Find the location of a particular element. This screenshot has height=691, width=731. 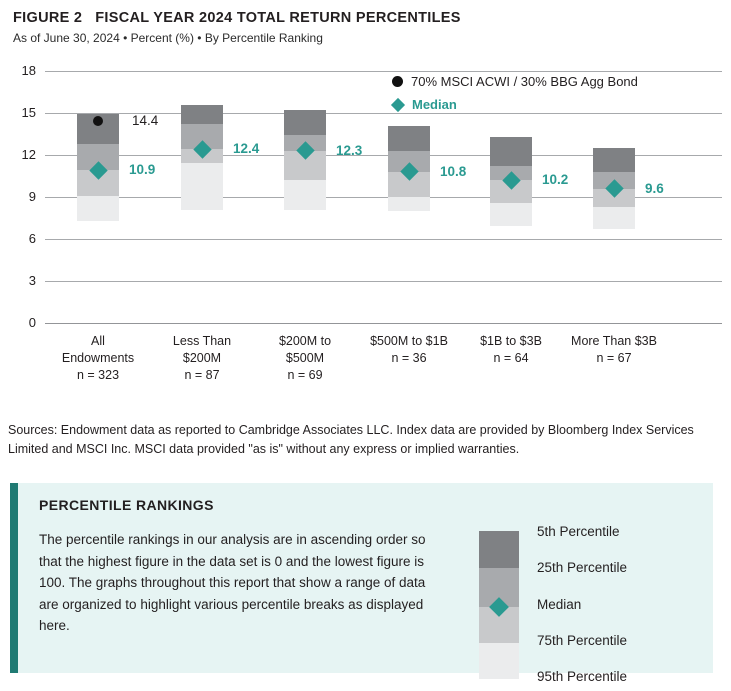

x-axis-label-line: $1B to $3B is located at coordinates (511, 341).